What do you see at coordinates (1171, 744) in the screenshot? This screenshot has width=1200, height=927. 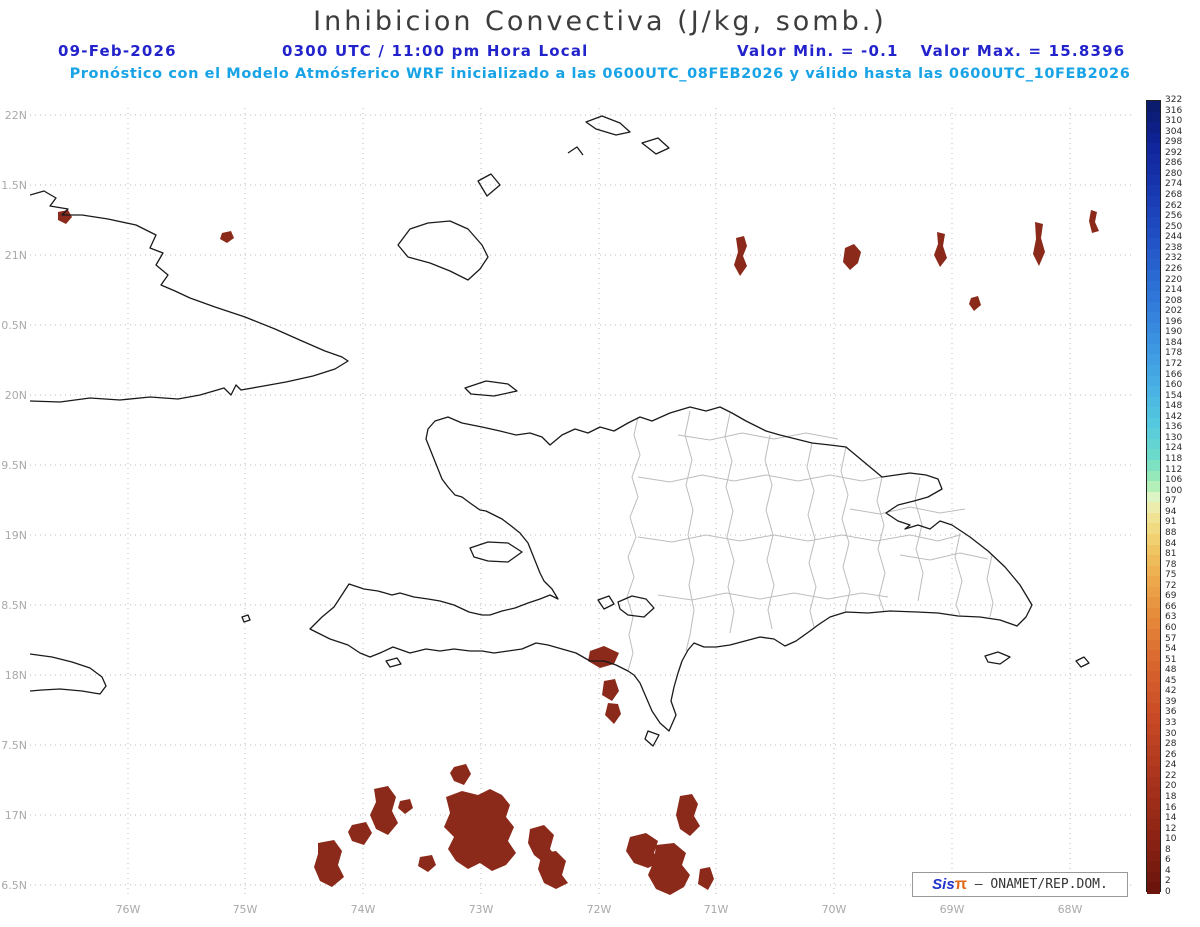 I see `colorbar-tick-label: 28` at bounding box center [1171, 744].